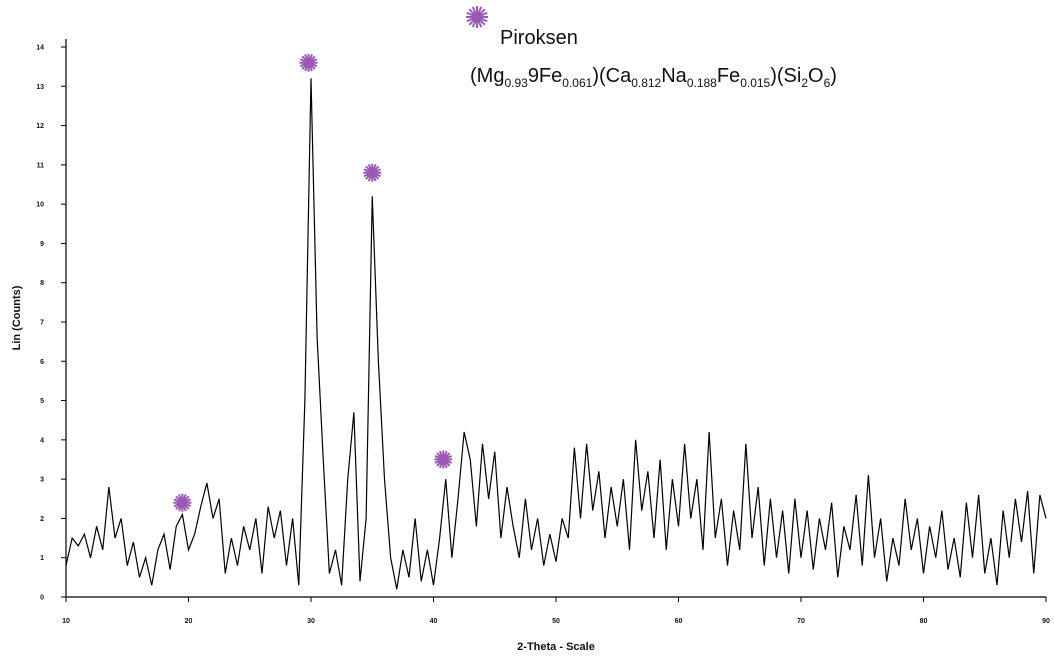 This screenshot has width=1054, height=662. I want to click on x-tick-label: 50, so click(556, 621).